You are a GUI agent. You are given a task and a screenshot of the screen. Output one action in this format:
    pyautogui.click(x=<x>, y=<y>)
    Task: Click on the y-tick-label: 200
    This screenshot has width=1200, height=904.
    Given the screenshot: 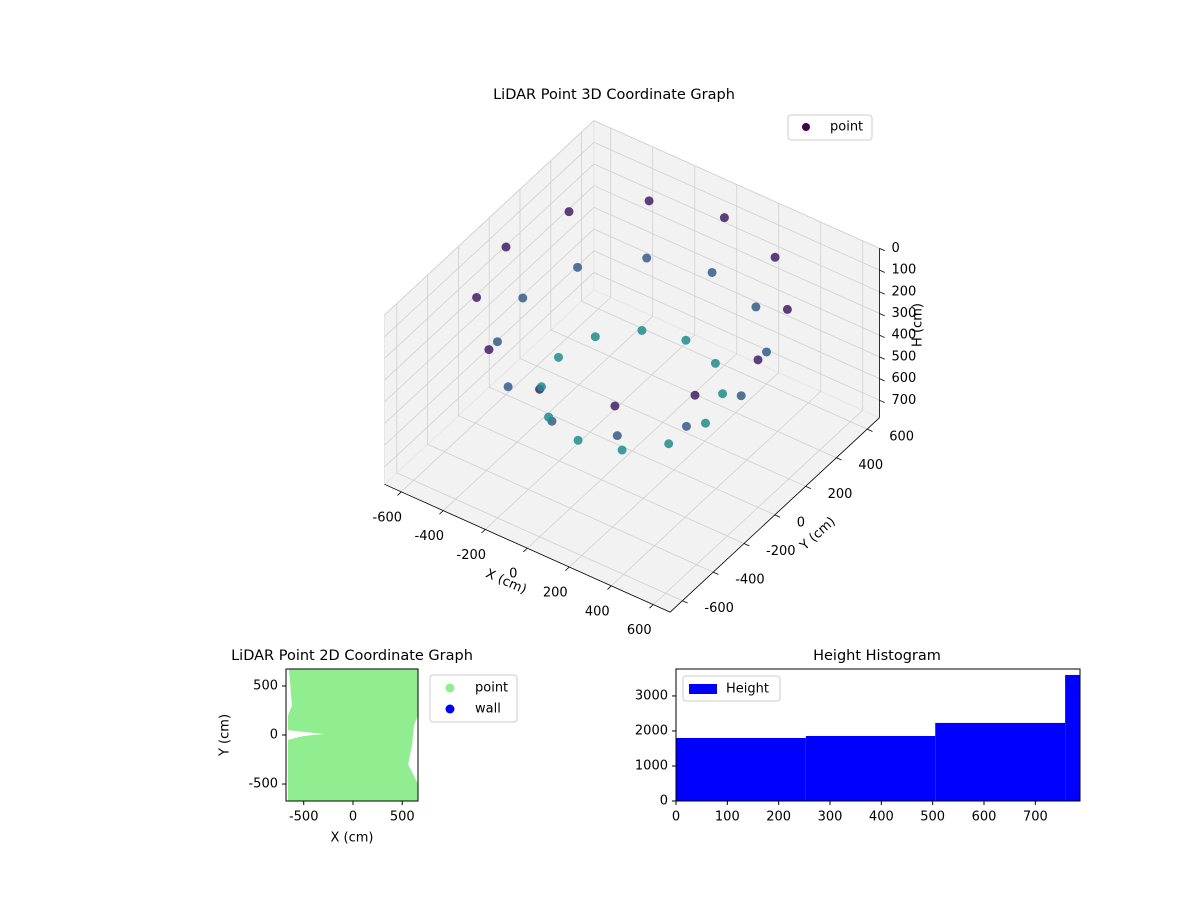 What is the action you would take?
    pyautogui.click(x=840, y=494)
    